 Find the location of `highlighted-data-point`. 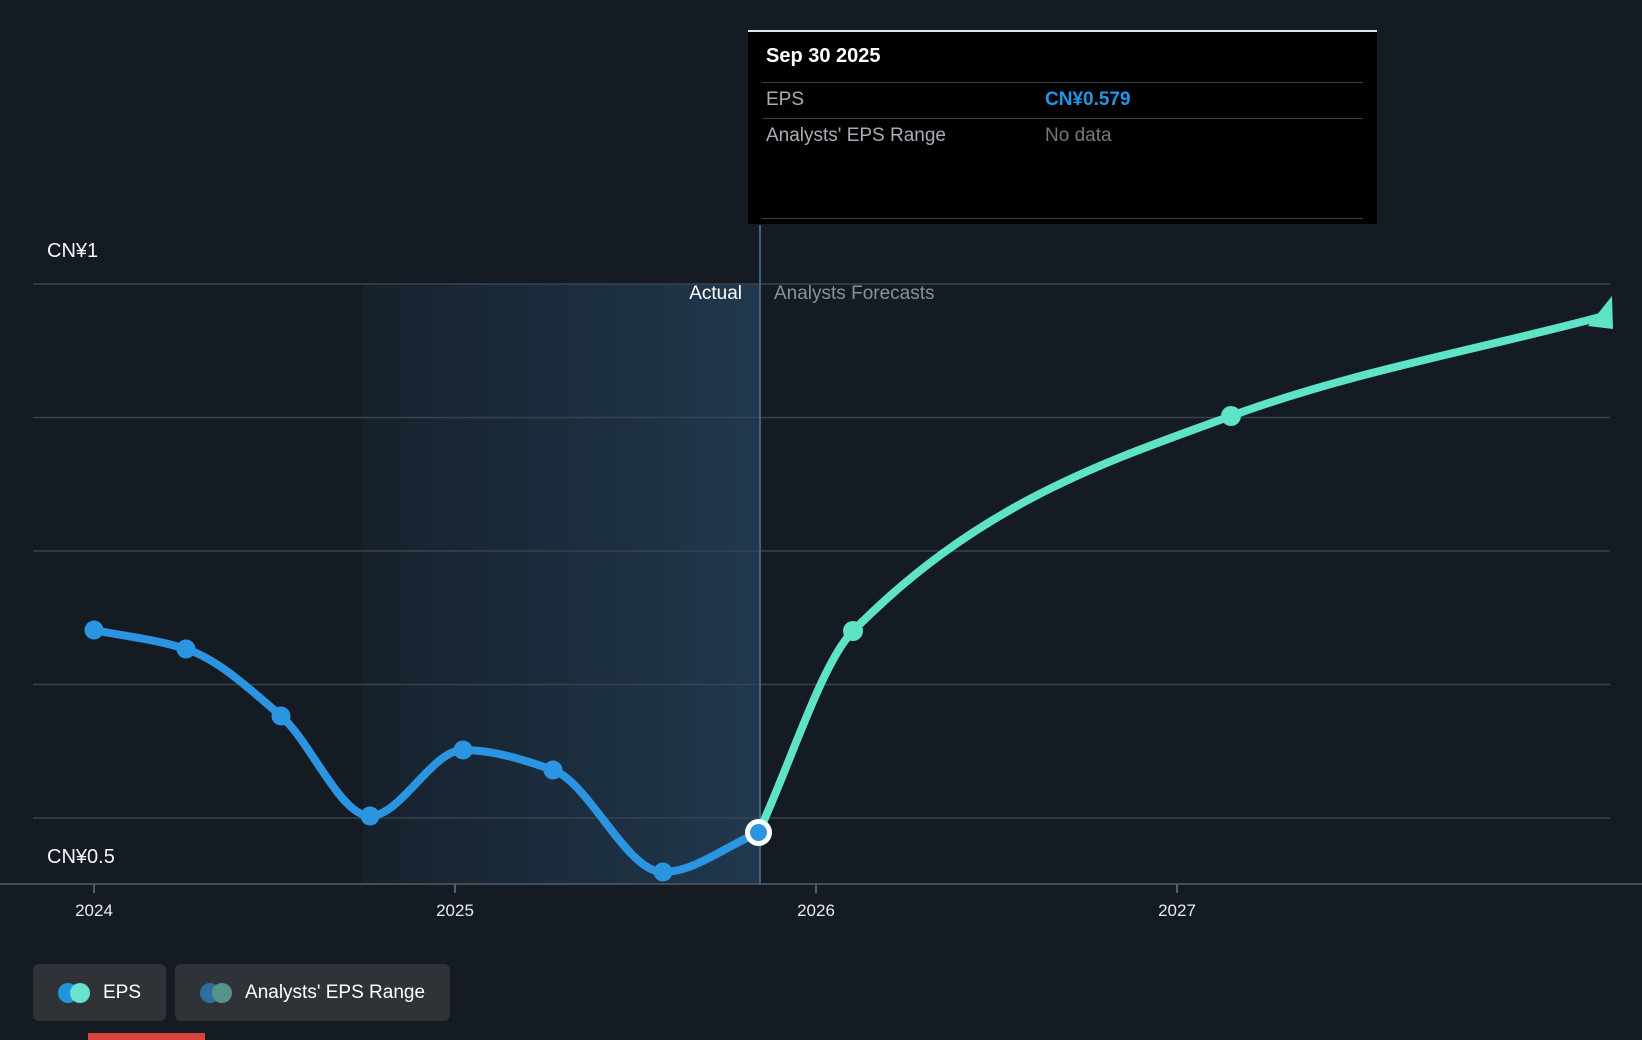

highlighted-data-point is located at coordinates (758, 832).